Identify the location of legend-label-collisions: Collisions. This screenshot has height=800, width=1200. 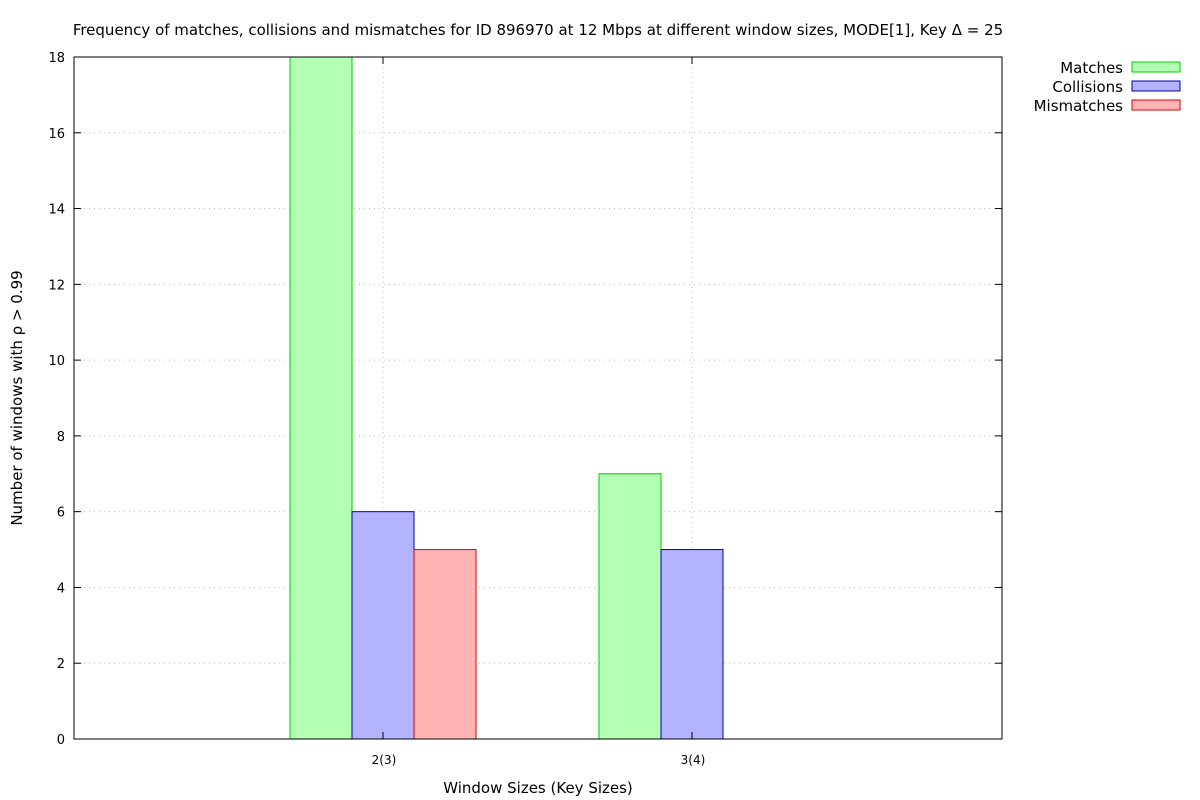
(1087, 87).